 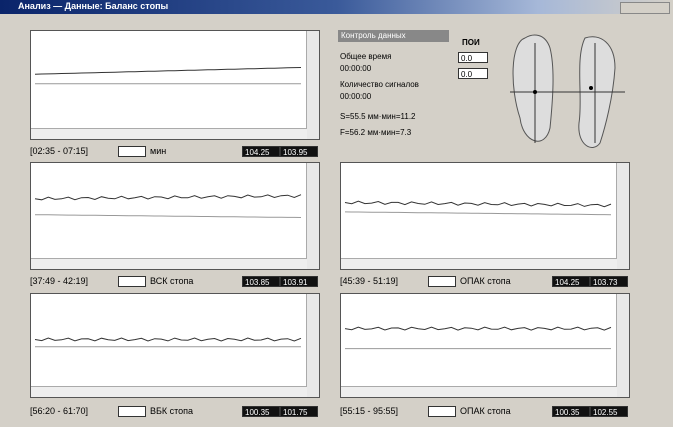 What do you see at coordinates (378, 116) in the screenshot?
I see `info-text: S=55.5 мм·мин=11.2` at bounding box center [378, 116].